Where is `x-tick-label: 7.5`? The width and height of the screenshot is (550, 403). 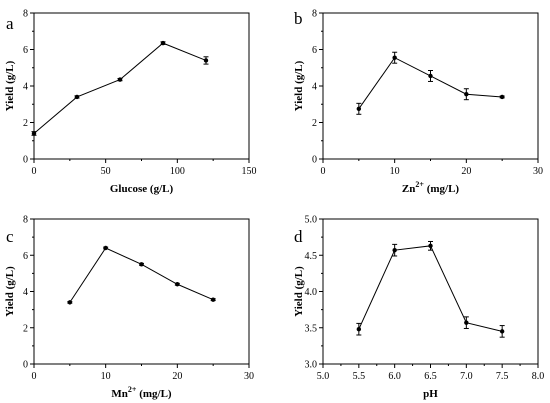 x-tick-label: 7.5 is located at coordinates (502, 376).